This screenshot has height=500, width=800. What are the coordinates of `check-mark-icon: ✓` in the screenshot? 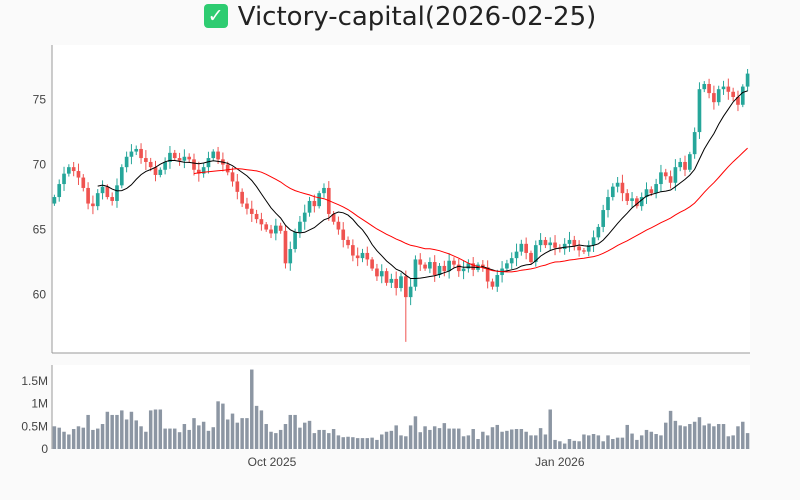 It's located at (215, 16).